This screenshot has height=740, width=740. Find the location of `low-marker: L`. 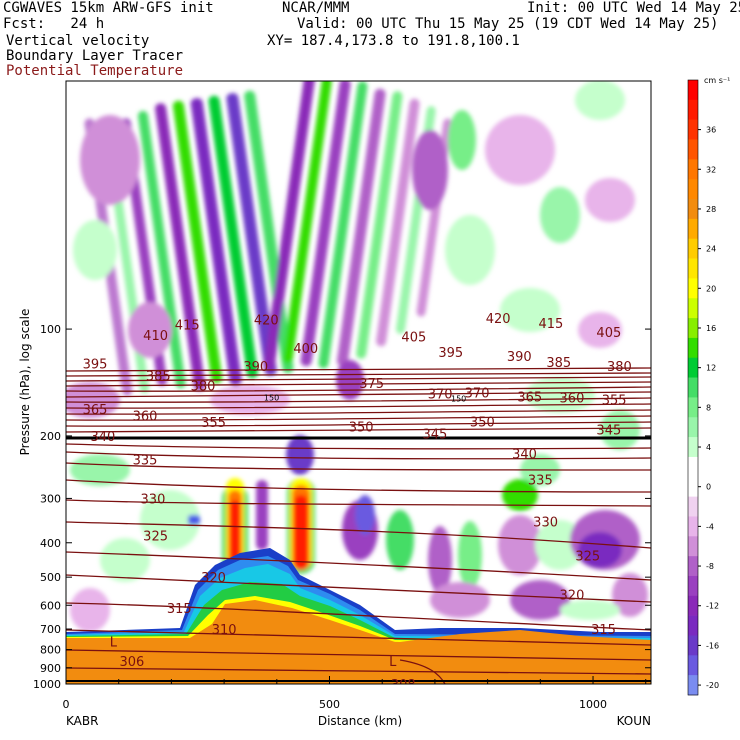

low-marker: L is located at coordinates (114, 643).